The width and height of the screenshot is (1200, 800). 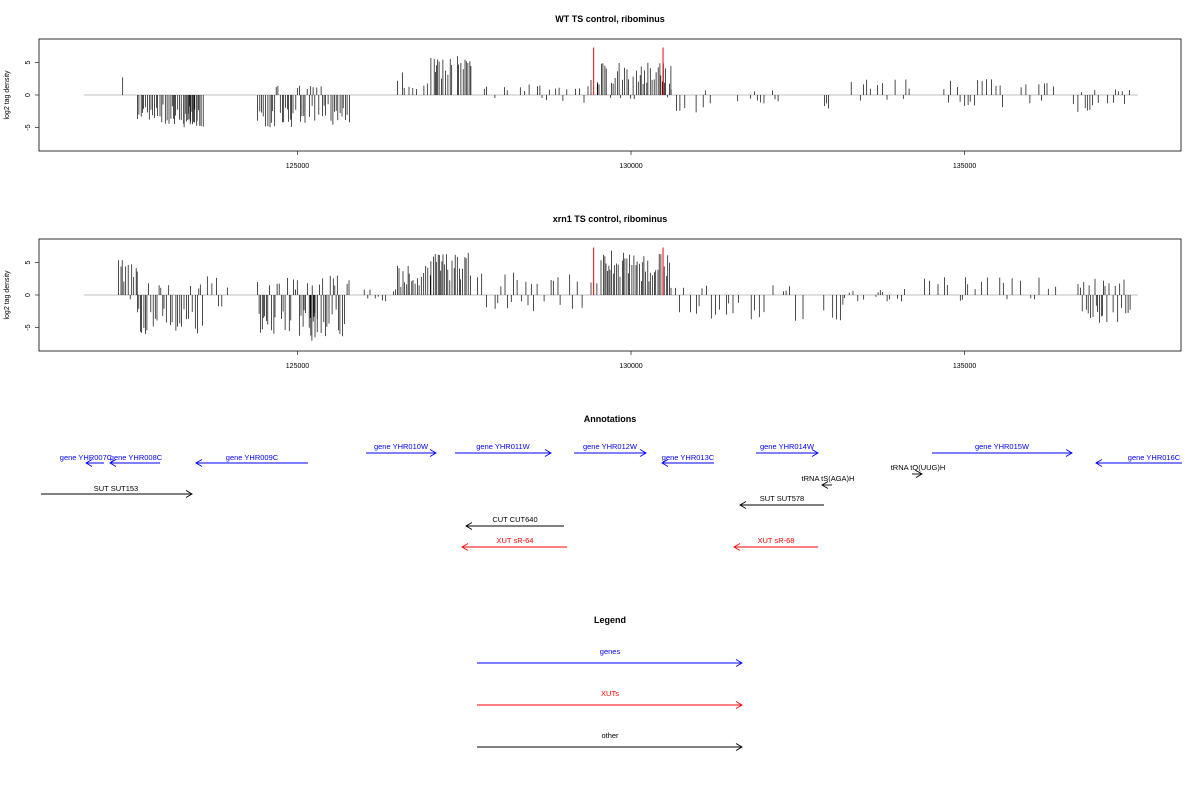 I want to click on feature-label: XUT sR-64, so click(x=515, y=540).